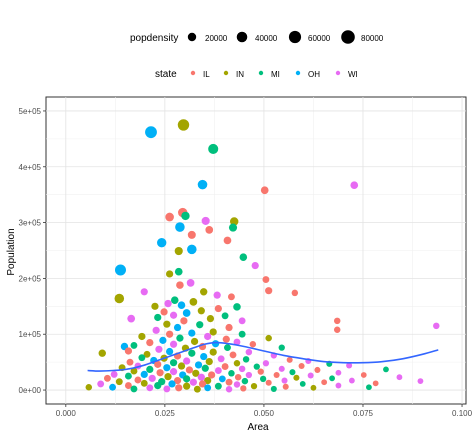 The width and height of the screenshot is (474, 437). Describe the element at coordinates (314, 74) in the screenshot. I see `color-legend-label: OH` at that location.